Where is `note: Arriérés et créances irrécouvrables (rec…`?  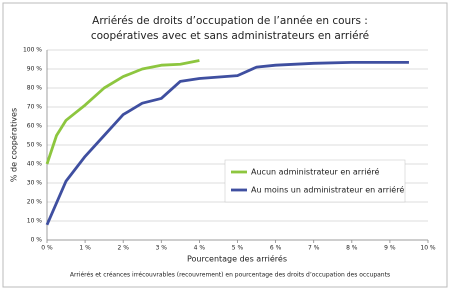 note: Arriérés et créances irrécouvrables (rec… is located at coordinates (230, 275).